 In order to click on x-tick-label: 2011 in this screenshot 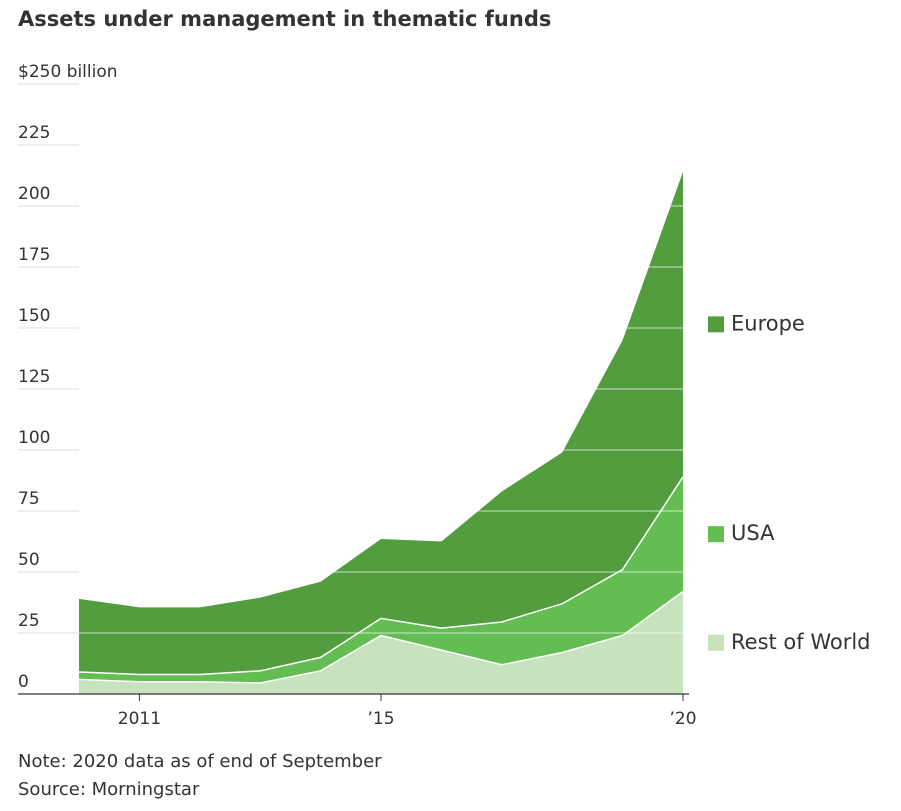, I will do `click(139, 719)`.